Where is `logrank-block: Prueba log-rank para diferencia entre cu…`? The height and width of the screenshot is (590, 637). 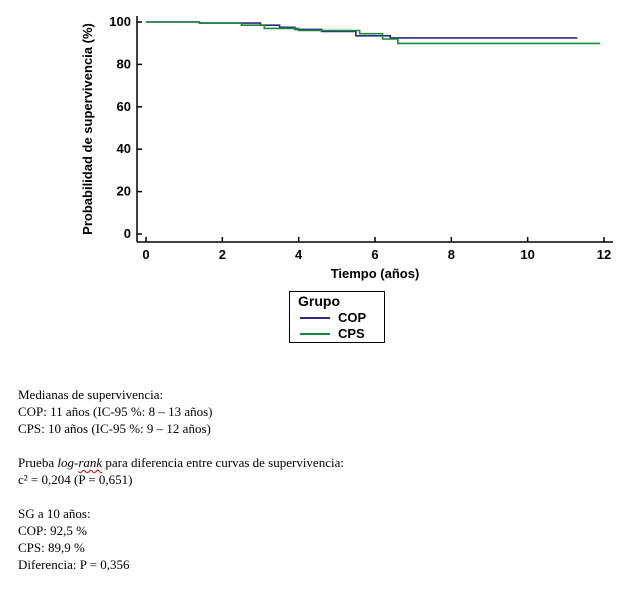
logrank-block: Prueba log-rank para diferencia entre cu… is located at coordinates (181, 471).